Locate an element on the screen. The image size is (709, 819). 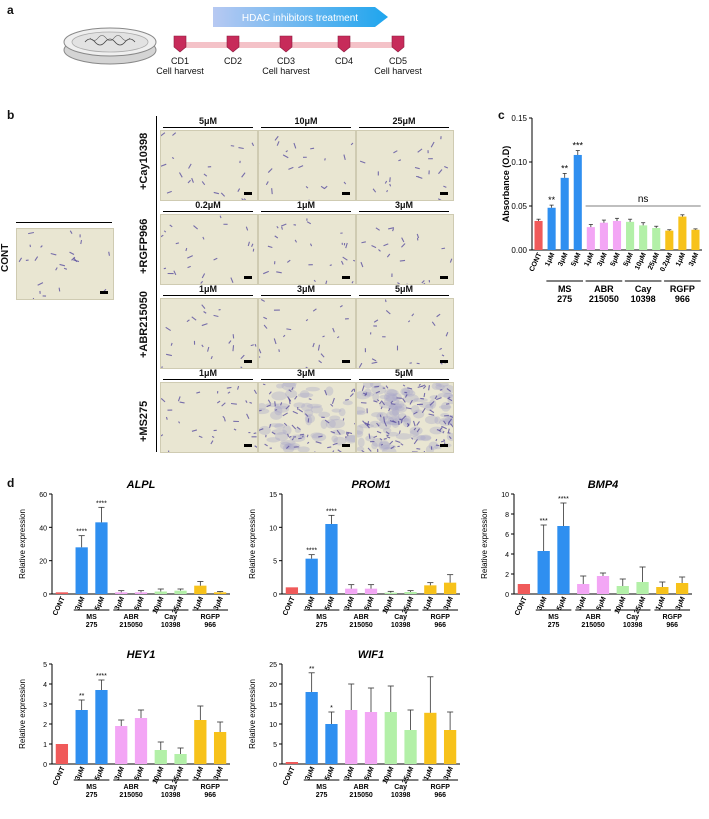
concentration-label: 3μM is located at coordinates (403, 205).